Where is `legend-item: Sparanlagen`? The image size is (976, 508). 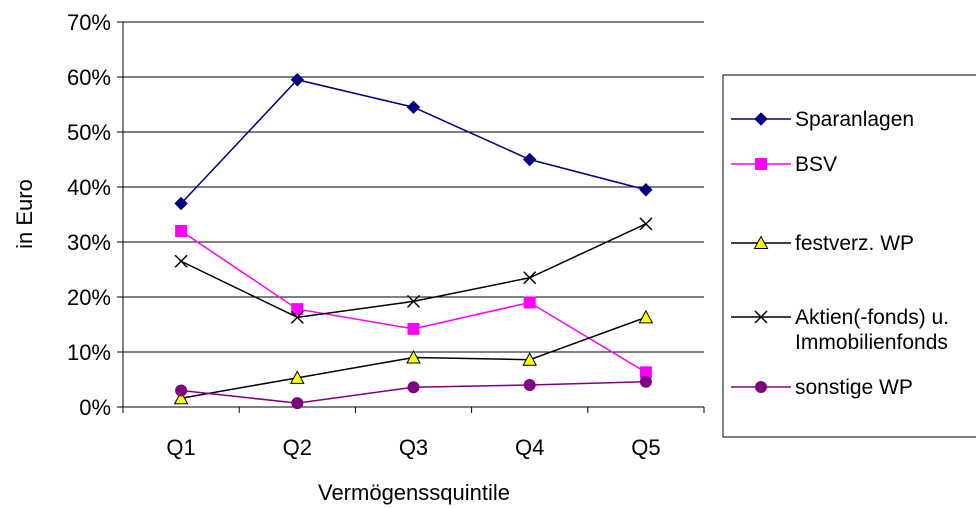 legend-item: Sparanlagen is located at coordinates (822, 119).